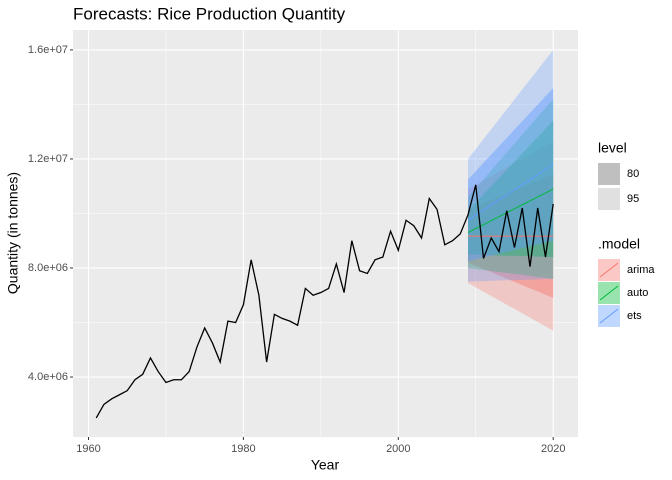 This screenshot has width=672, height=480. I want to click on y-tick-label: 1.6e+07, so click(48, 50).